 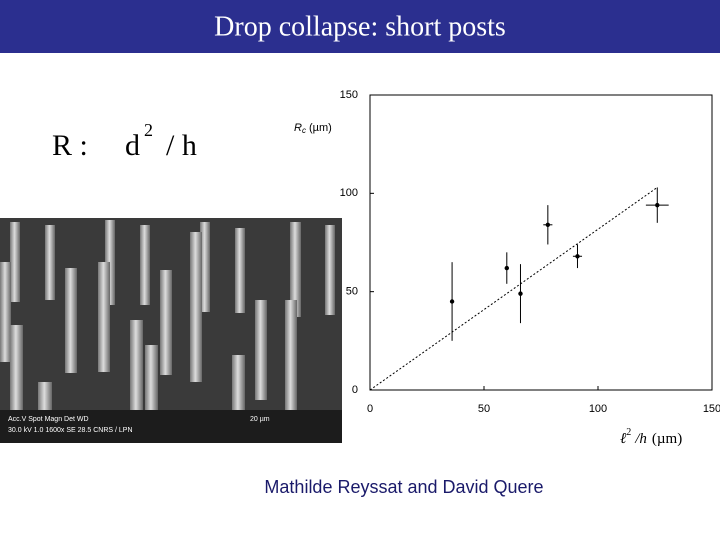 I want to click on y-label-unit: (µm), so click(x=320, y=128).